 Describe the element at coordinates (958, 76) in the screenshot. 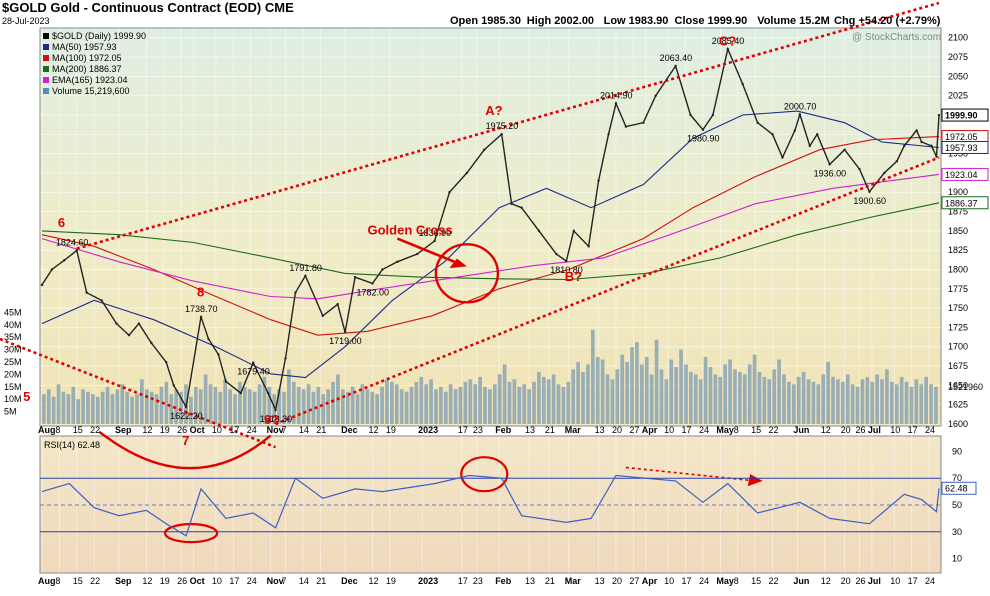

I see `price-tick-label: 2050` at that location.